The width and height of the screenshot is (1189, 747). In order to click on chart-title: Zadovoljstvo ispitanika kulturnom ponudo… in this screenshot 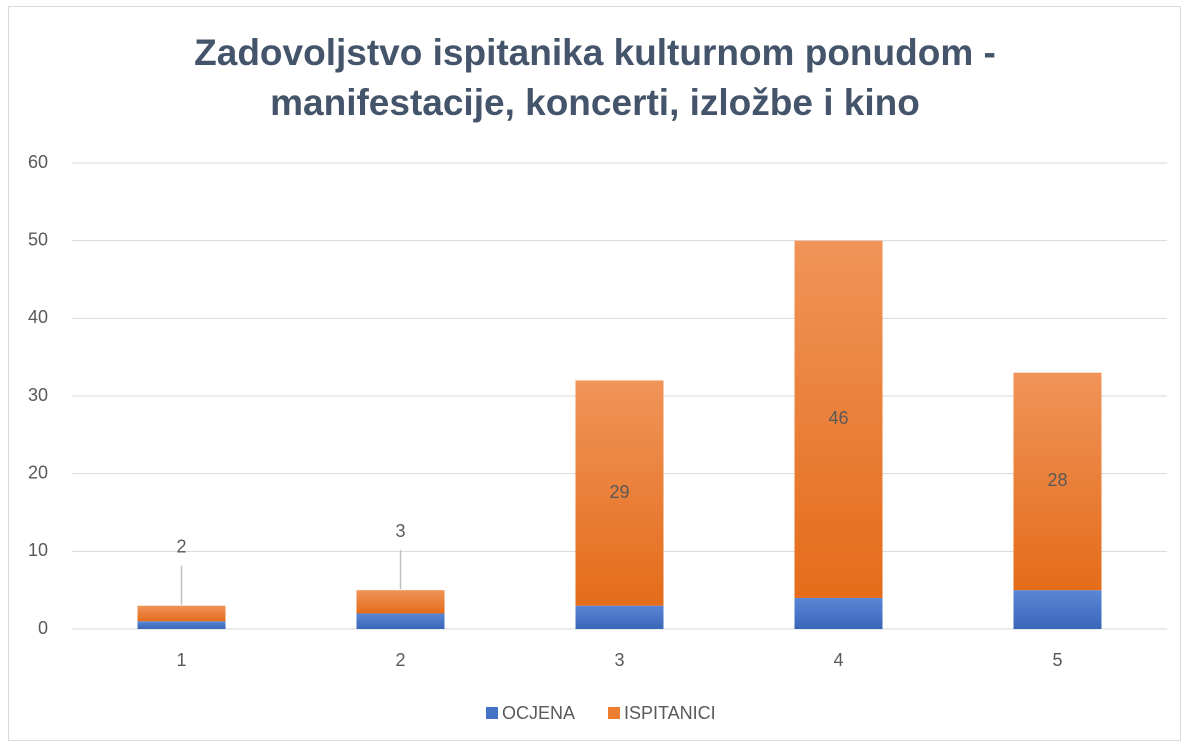, I will do `click(595, 77)`.